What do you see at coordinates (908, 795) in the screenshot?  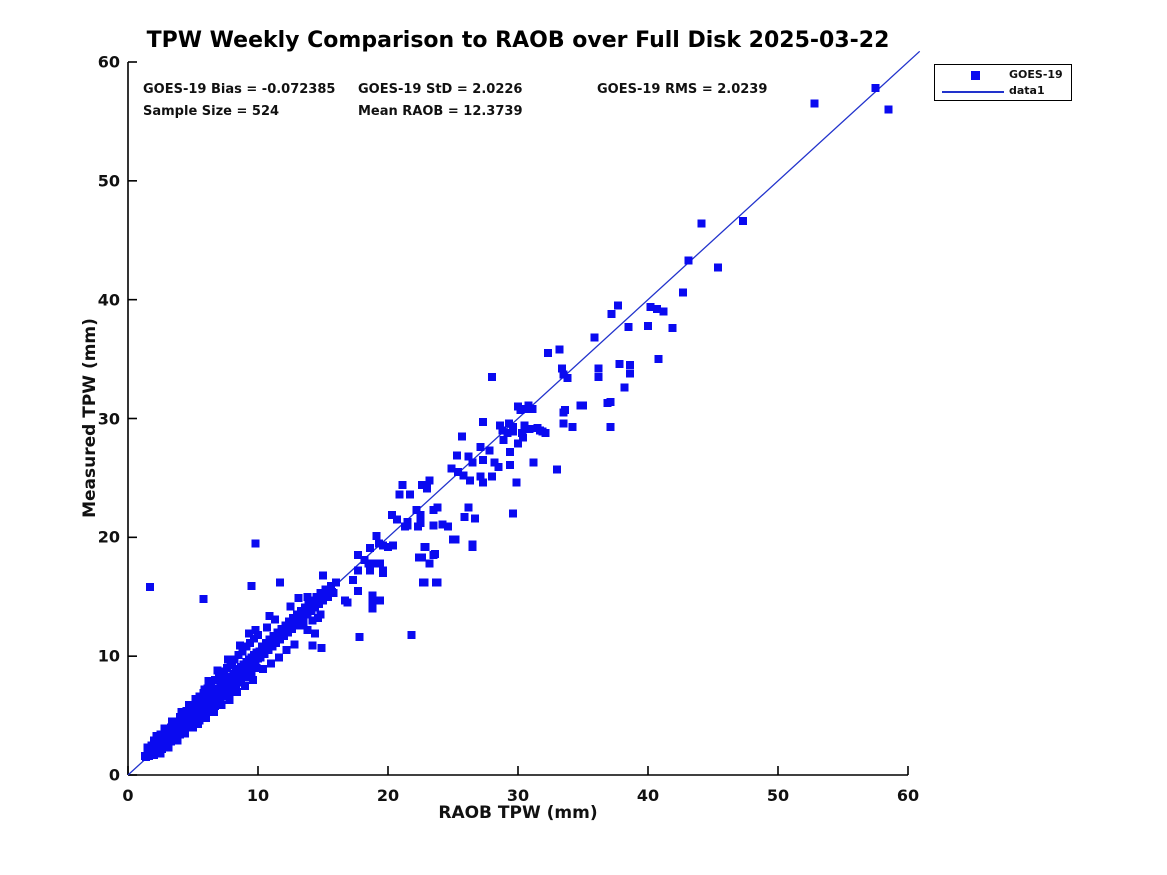 I see `x-tick-label: 60` at bounding box center [908, 795].